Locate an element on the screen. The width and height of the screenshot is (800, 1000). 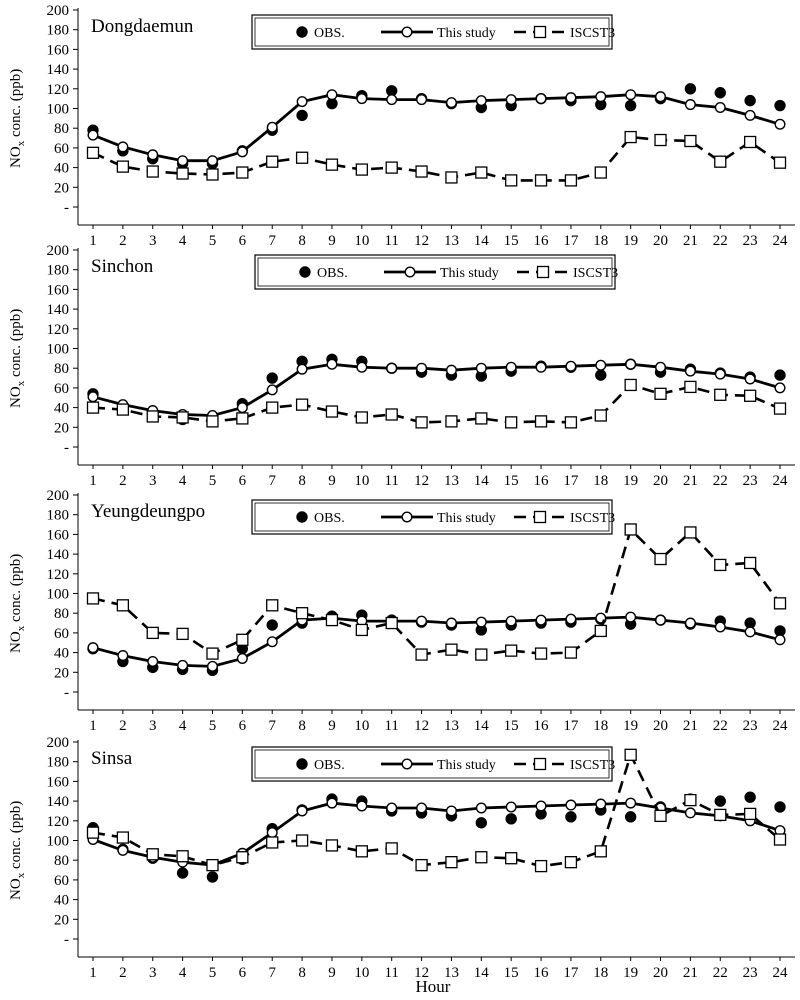
x-tick-label: 17 is located at coordinates (571, 481).